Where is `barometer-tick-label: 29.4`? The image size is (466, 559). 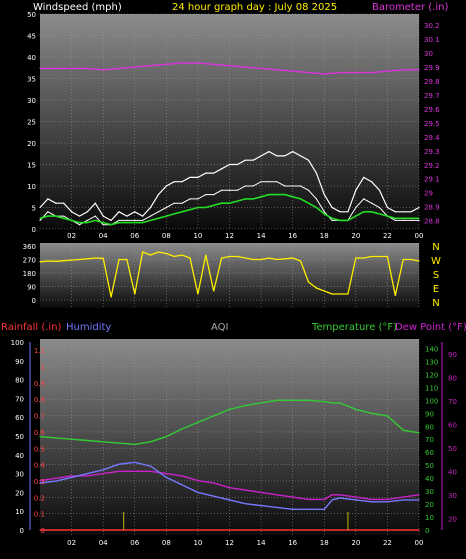 barometer-tick-label: 29.4 is located at coordinates (432, 138).